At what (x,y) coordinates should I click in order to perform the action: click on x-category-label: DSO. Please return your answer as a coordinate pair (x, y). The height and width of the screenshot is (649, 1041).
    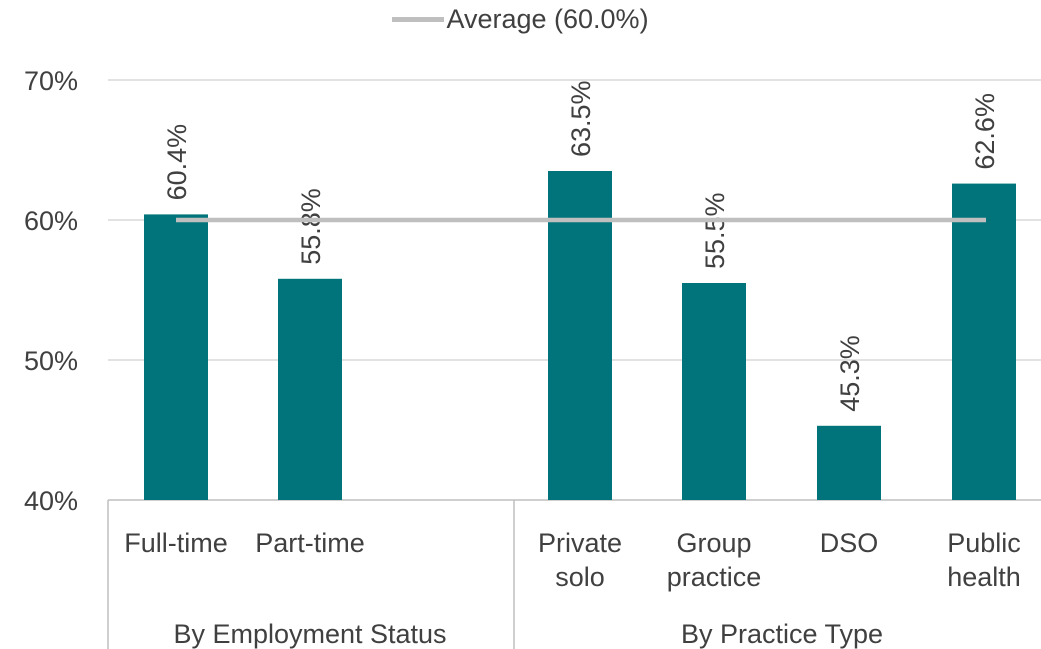
    Looking at the image, I should click on (849, 543).